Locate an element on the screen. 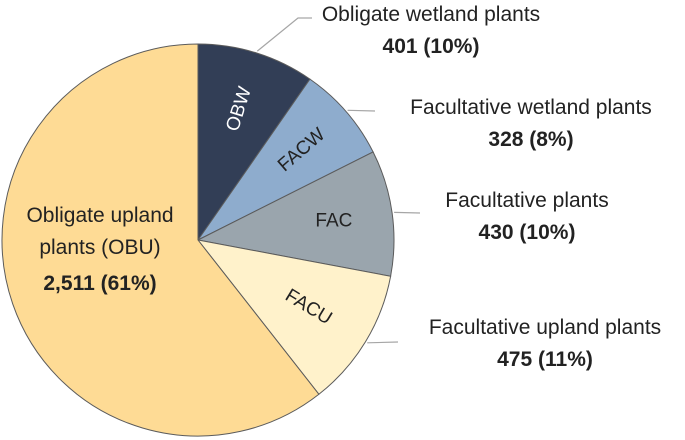  leader-line-facw is located at coordinates (361, 110).